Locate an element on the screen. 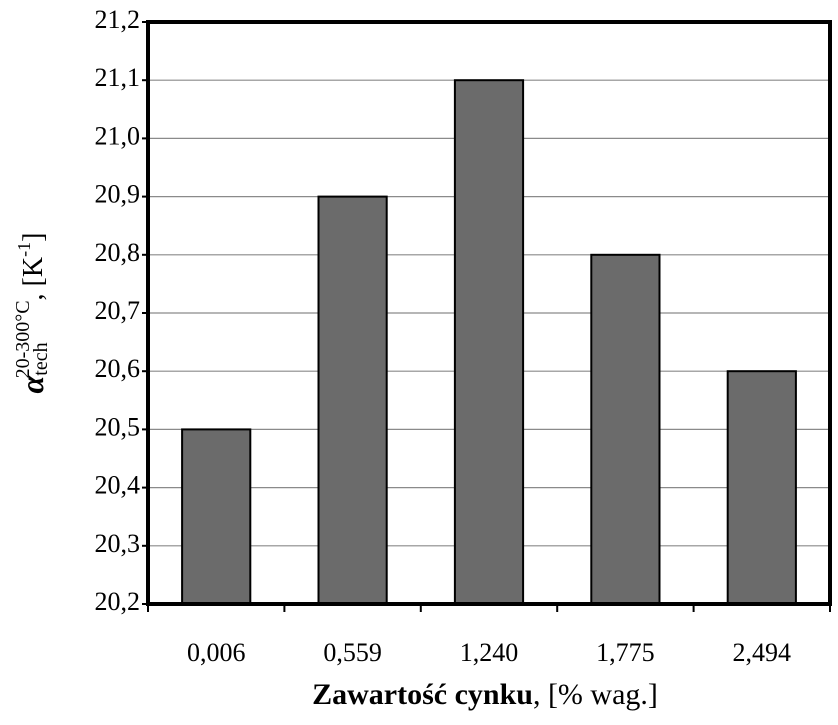 The image size is (838, 725). y-tick-label: 20,4 is located at coordinates (118, 485).